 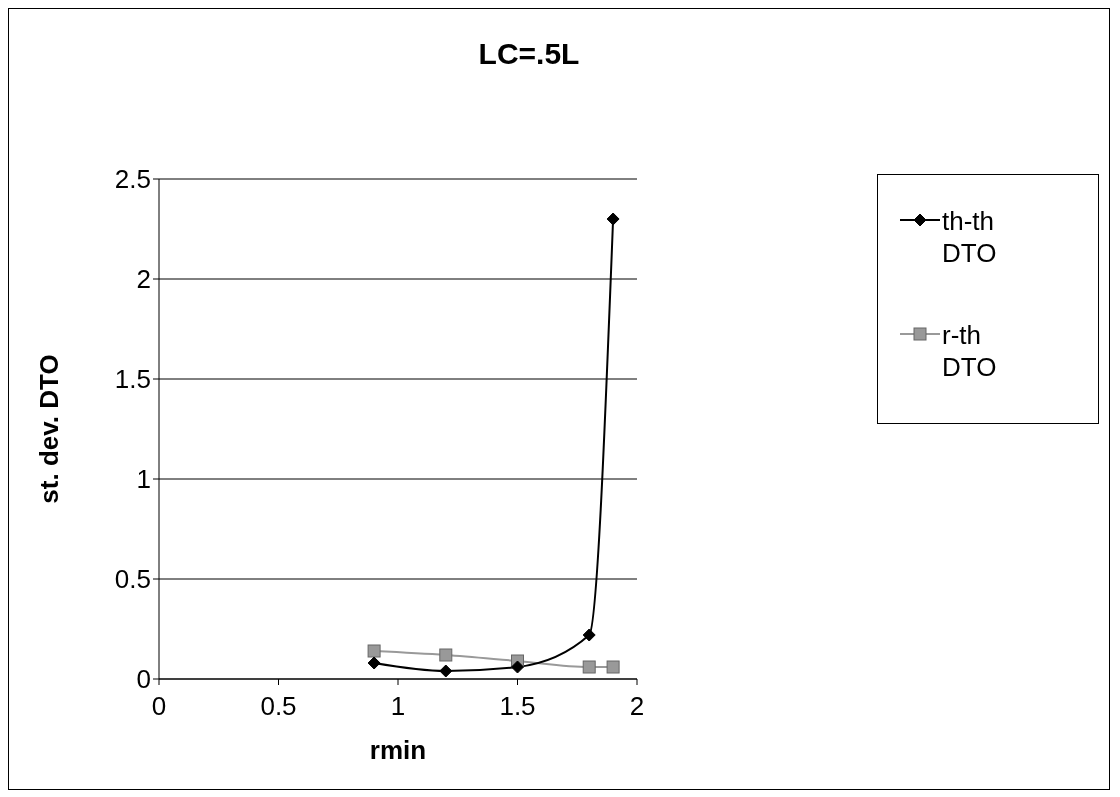 I want to click on y-tick-label: 0, so click(x=143, y=679).